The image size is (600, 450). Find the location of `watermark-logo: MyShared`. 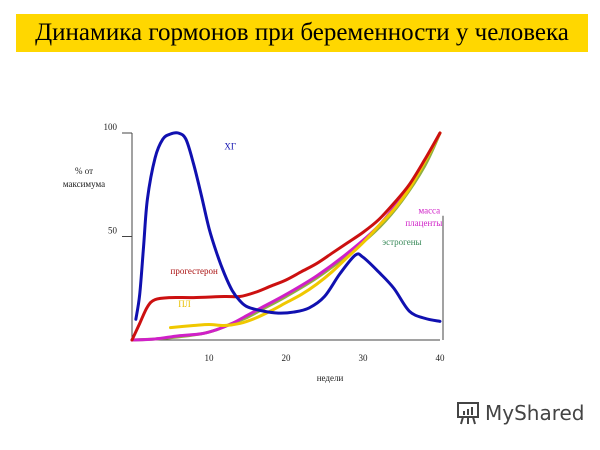

watermark-logo: MyShared is located at coordinates (520, 413).